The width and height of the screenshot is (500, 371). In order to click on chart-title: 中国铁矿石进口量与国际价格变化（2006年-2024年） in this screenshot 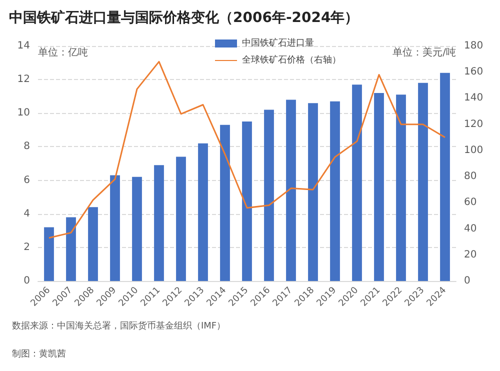, I will do `click(184, 17)`.